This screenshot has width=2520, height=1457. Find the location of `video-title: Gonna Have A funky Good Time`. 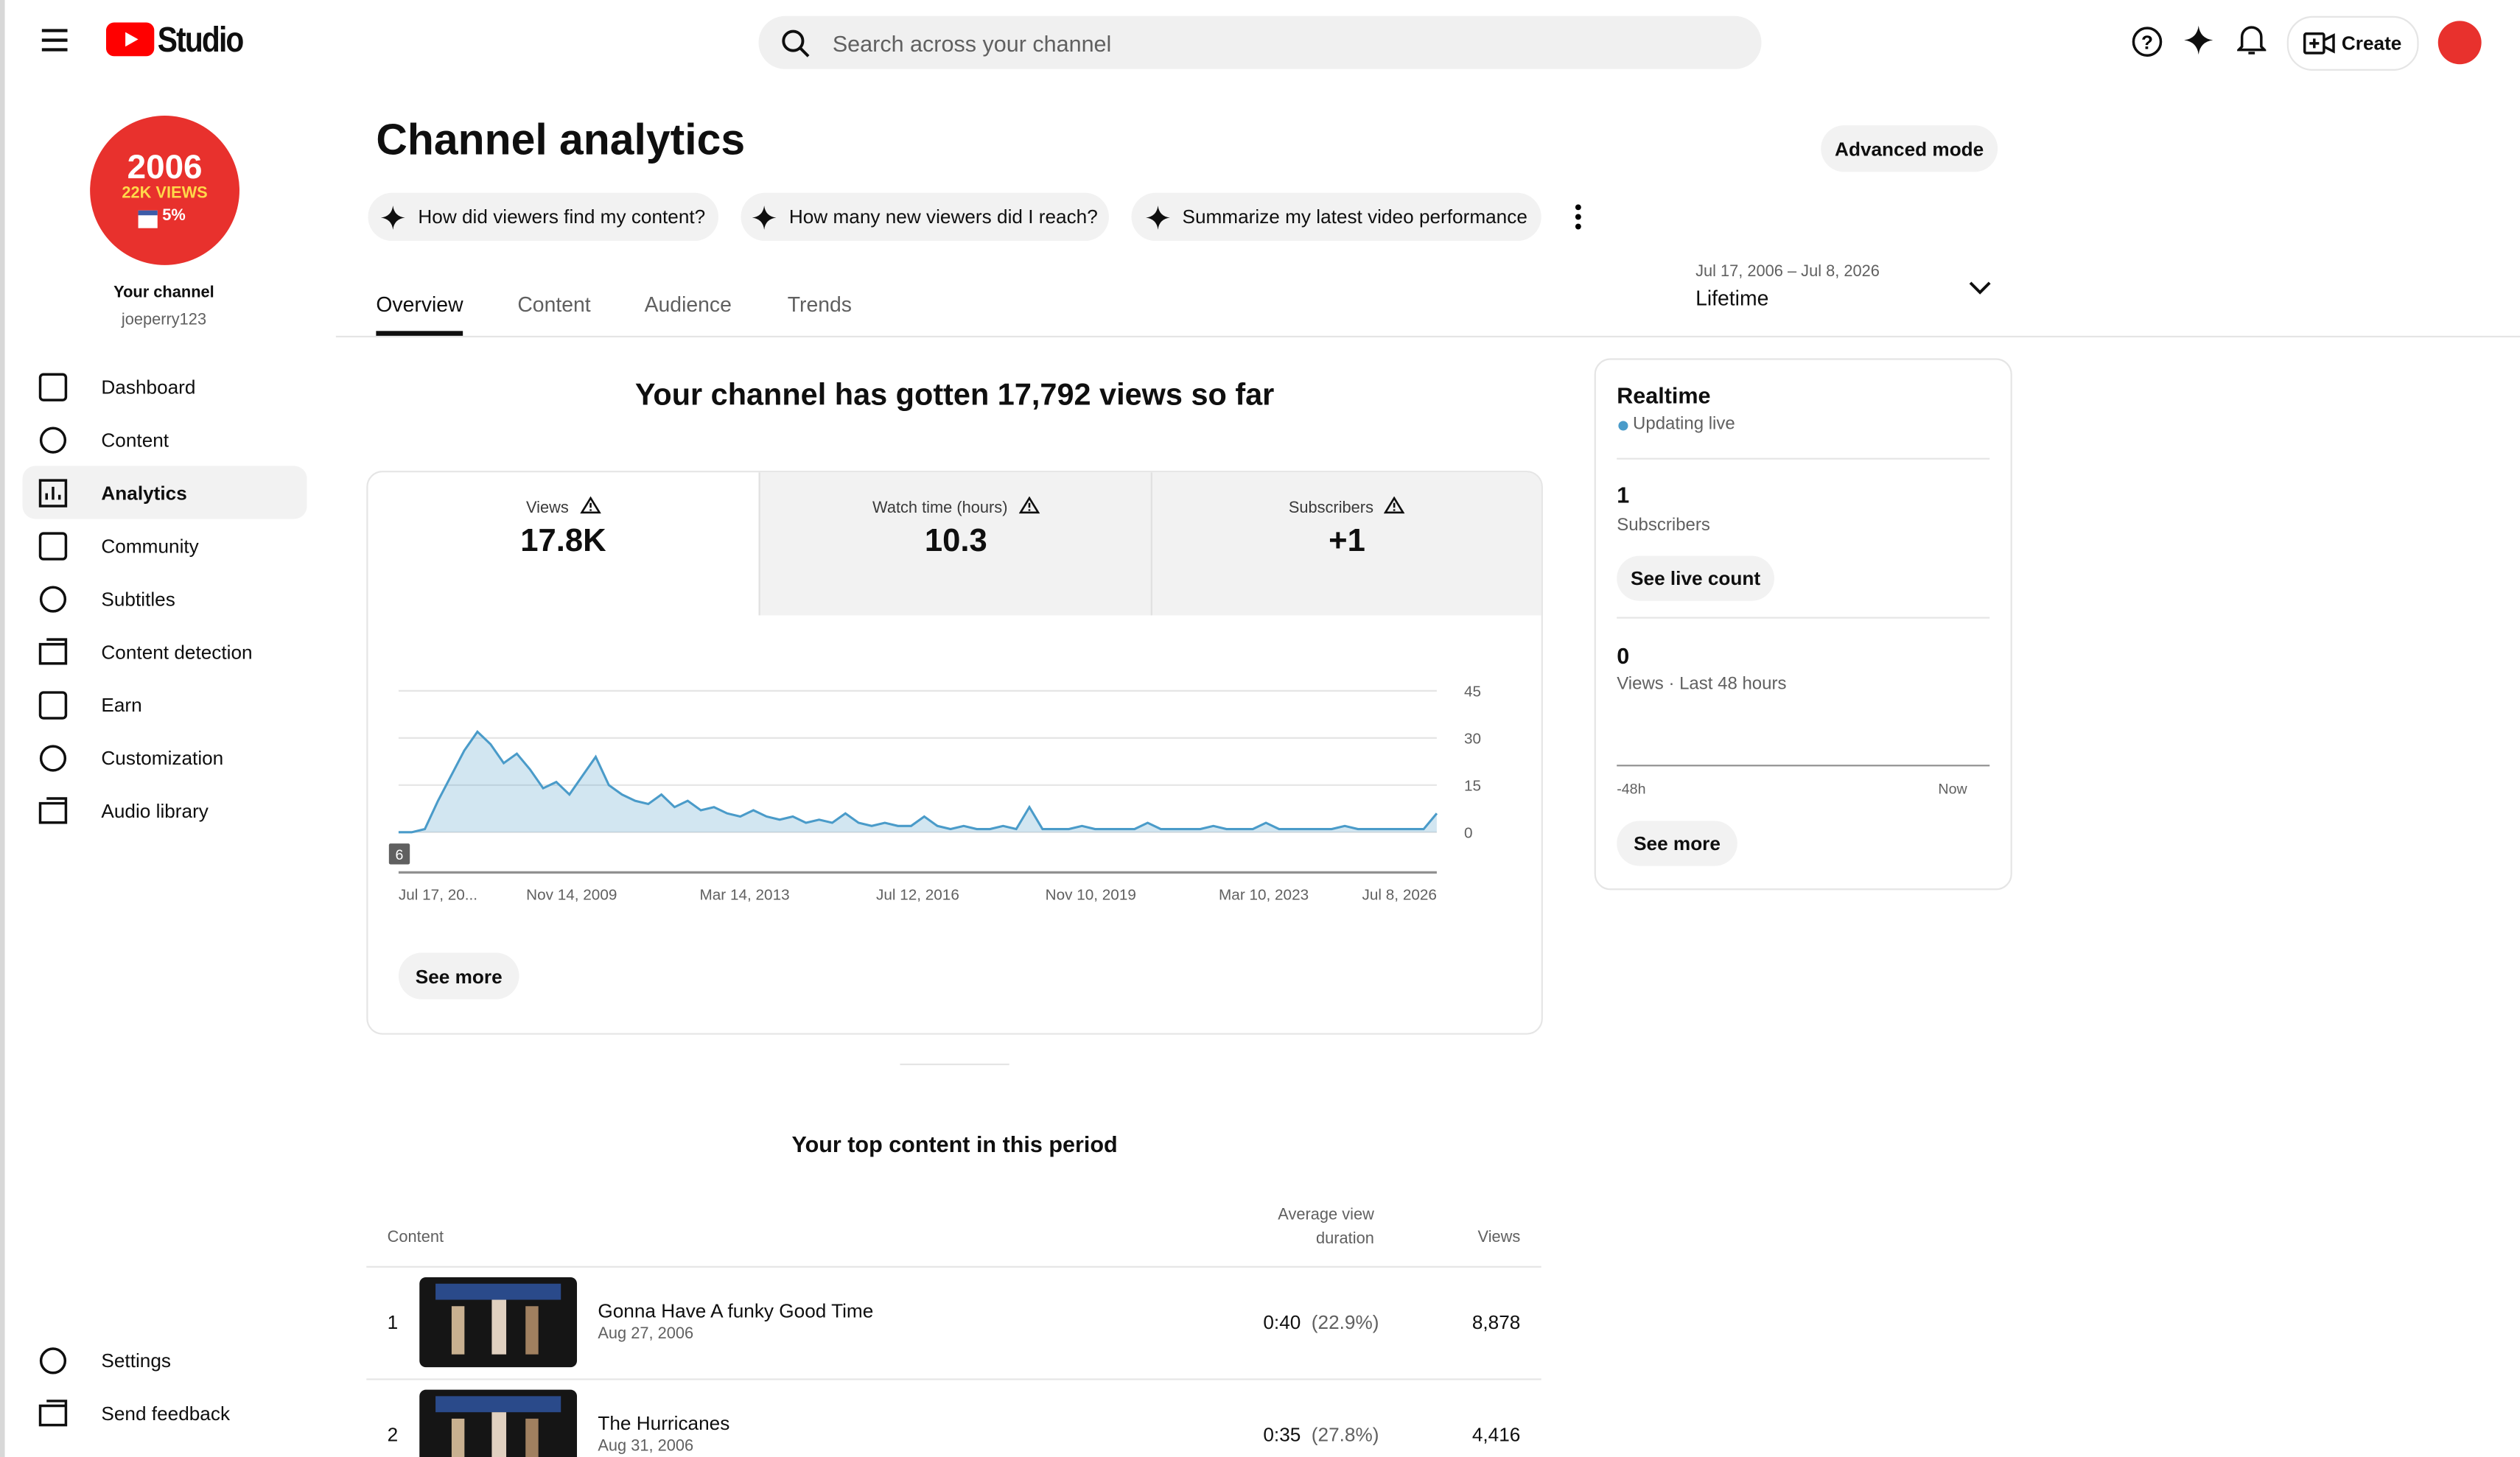

video-title: Gonna Have A funky Good Time is located at coordinates (736, 1311).